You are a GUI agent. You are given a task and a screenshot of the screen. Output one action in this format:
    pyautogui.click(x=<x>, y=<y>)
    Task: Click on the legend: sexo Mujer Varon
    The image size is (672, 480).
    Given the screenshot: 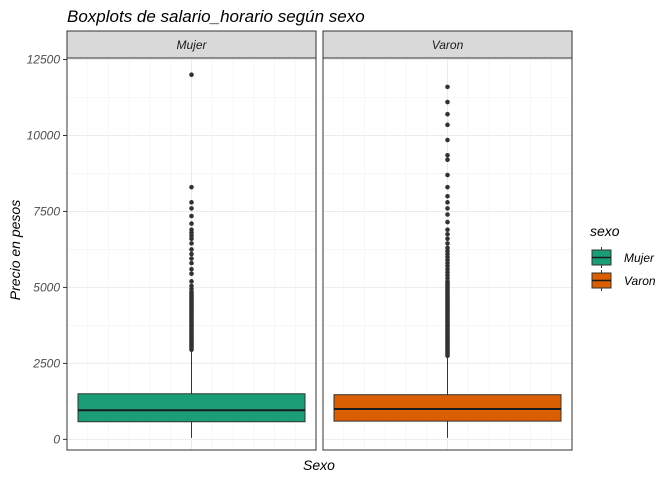 What is the action you would take?
    pyautogui.click(x=623, y=257)
    